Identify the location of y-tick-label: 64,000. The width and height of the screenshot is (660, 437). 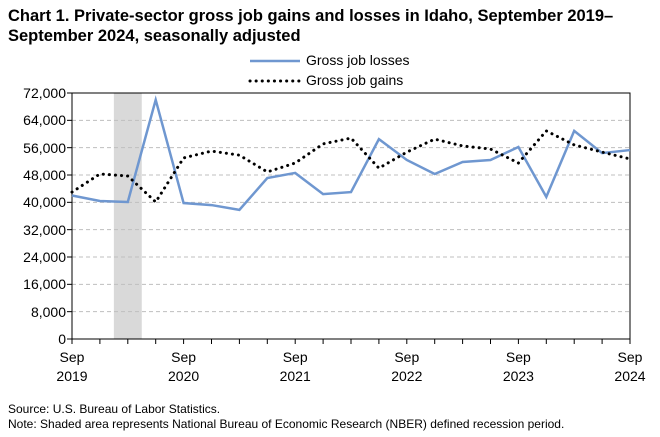
(44, 120).